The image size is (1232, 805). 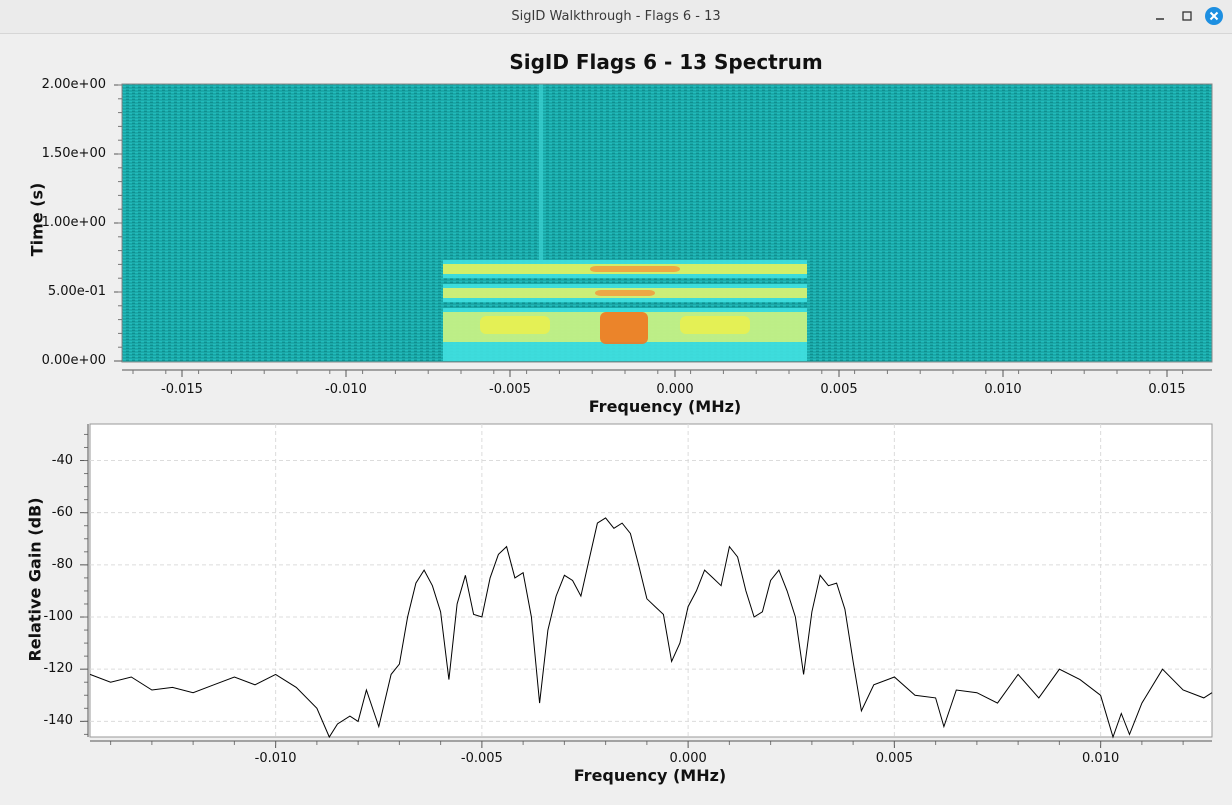 What do you see at coordinates (58, 721) in the screenshot?
I see `spectrum-ytick-label: -140` at bounding box center [58, 721].